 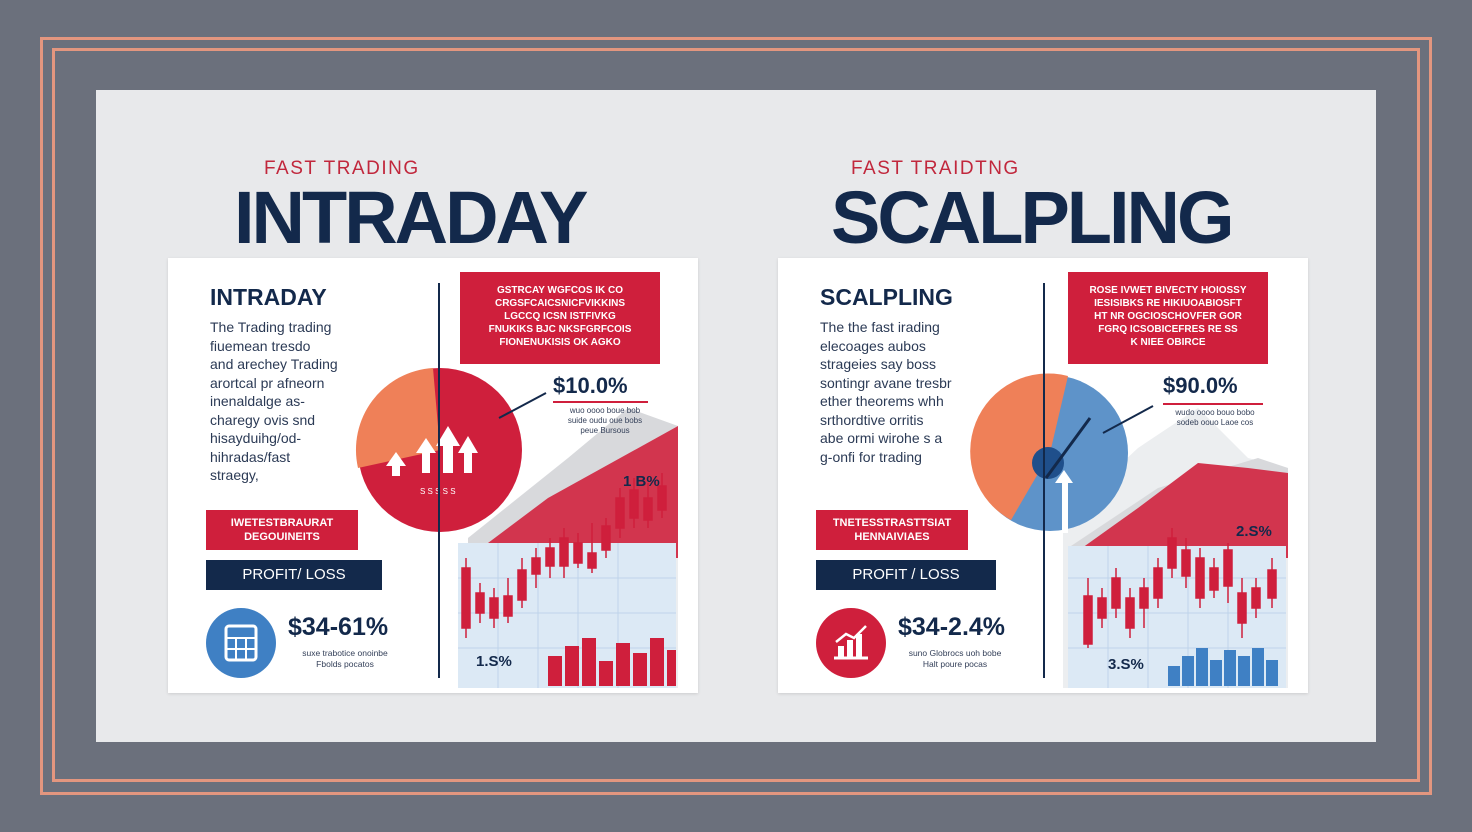 What do you see at coordinates (871, 456) in the screenshot?
I see `body-line: g-onfi for trading` at bounding box center [871, 456].